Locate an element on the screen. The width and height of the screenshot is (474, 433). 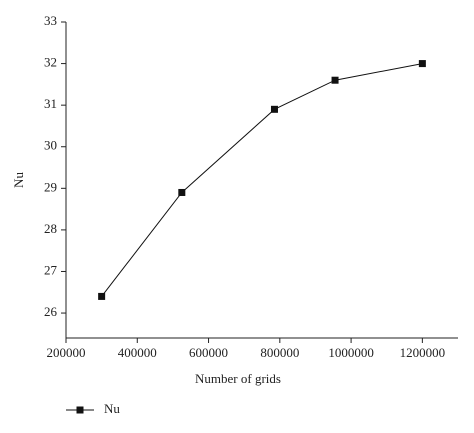
y-tick-label: 29 is located at coordinates (50, 186).